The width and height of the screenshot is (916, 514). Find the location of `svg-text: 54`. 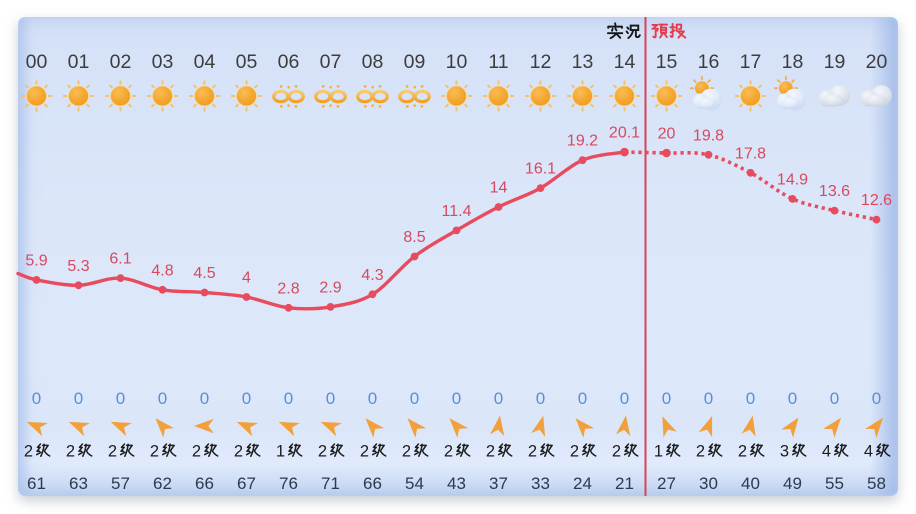

svg-text: 54 is located at coordinates (414, 483).